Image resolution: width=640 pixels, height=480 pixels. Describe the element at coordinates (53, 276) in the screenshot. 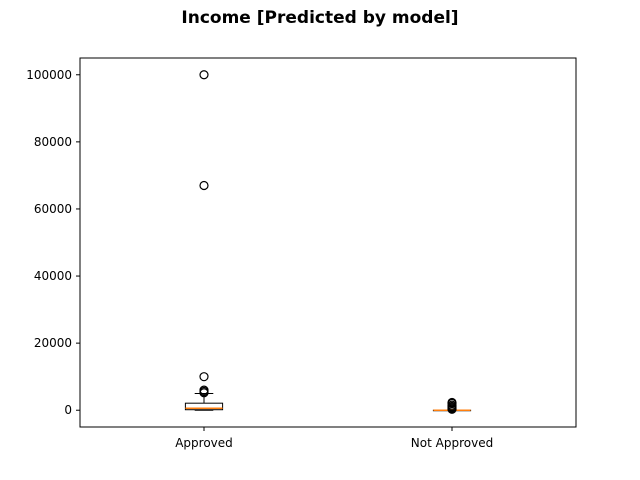

I see `y-tick-label: 40000` at that location.